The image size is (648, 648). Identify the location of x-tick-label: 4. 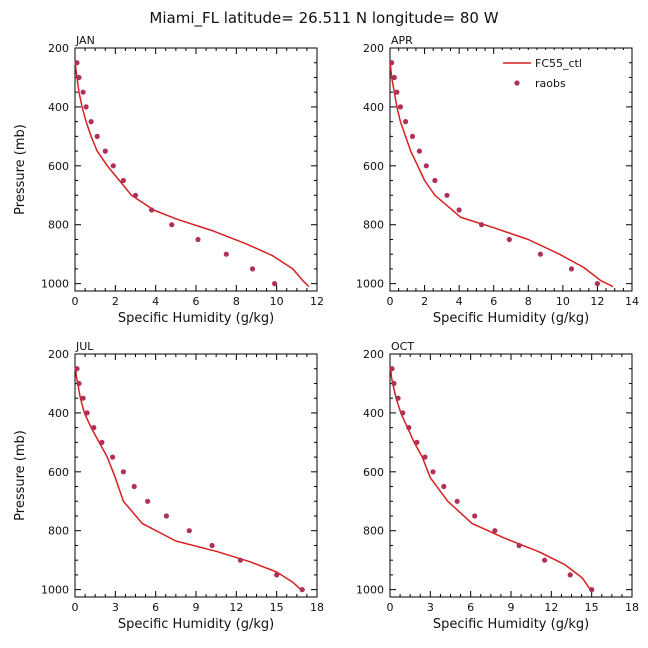
(155, 301).